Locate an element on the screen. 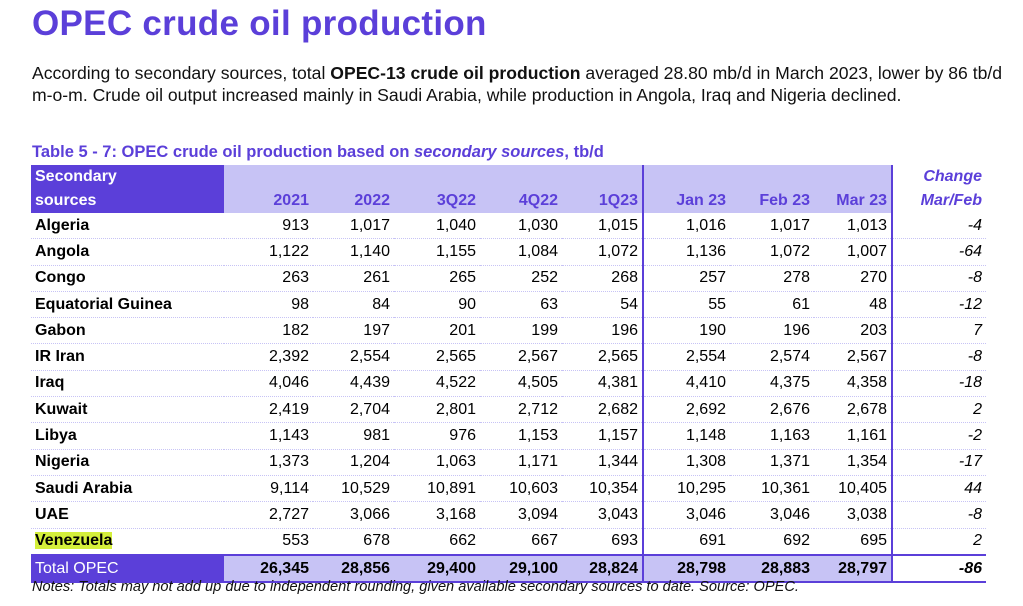 The width and height of the screenshot is (1023, 606). value-cell: 190 is located at coordinates (686, 331).